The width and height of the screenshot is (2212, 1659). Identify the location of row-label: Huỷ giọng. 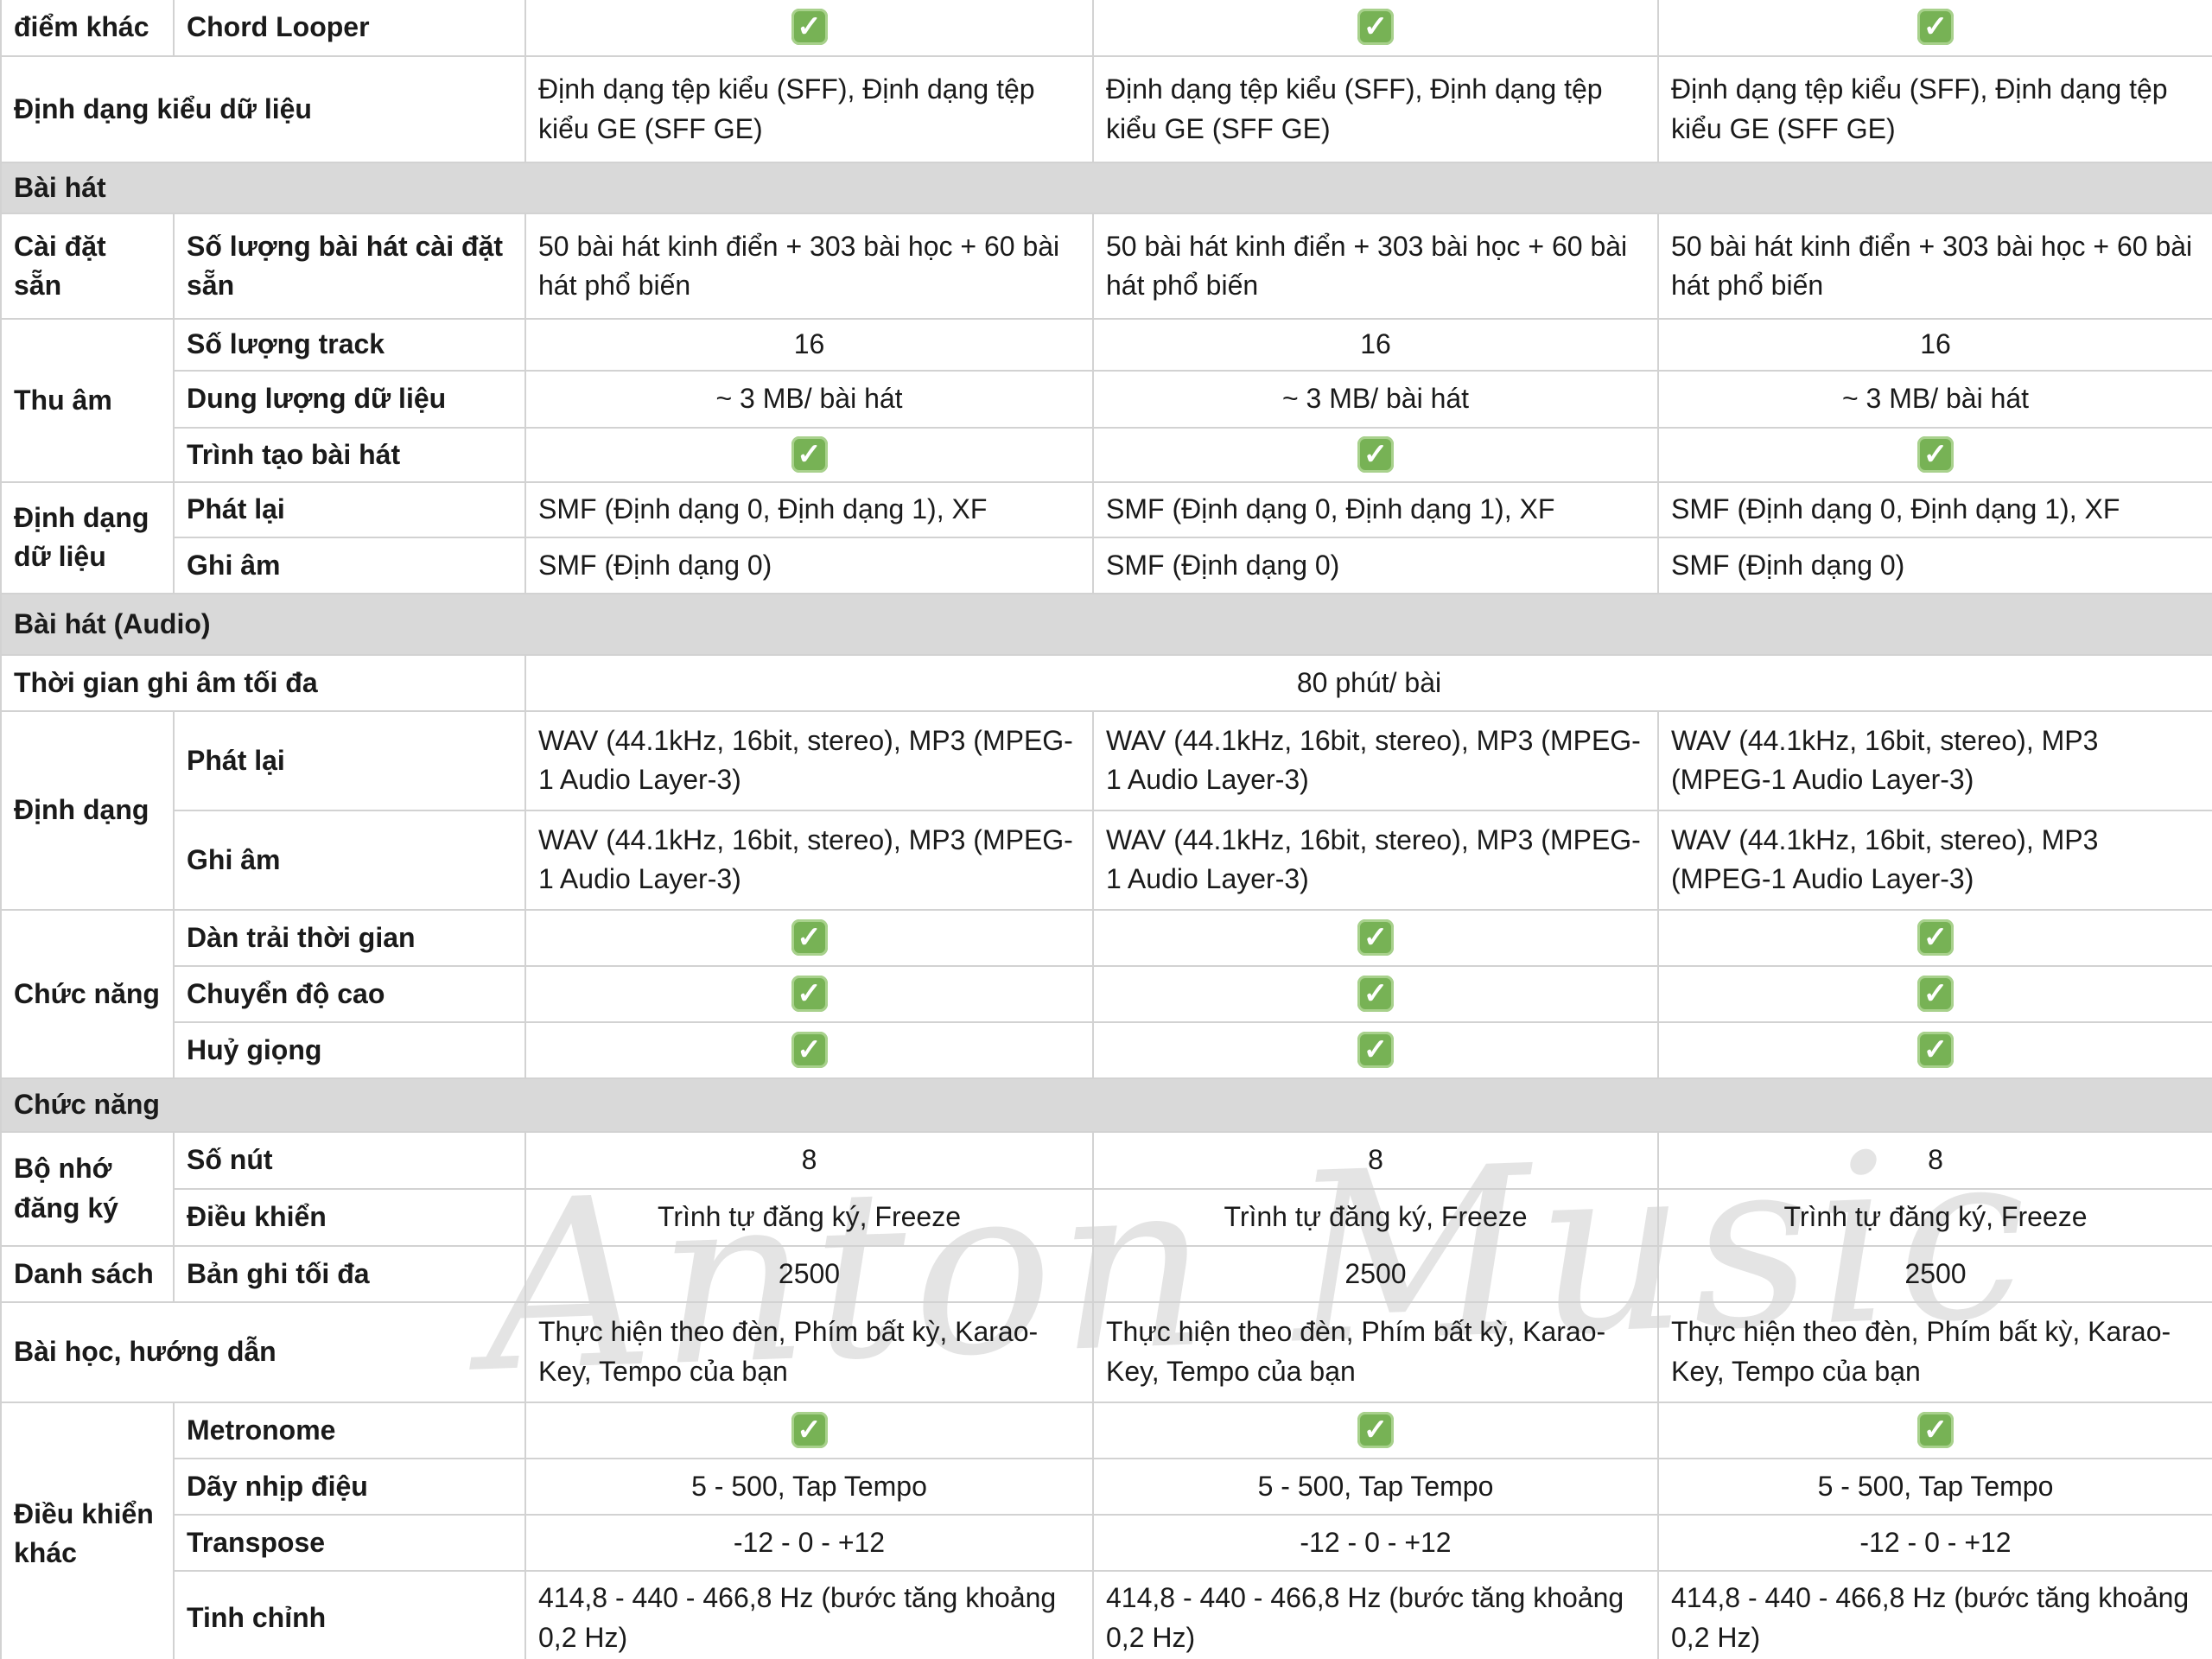
(349, 1049).